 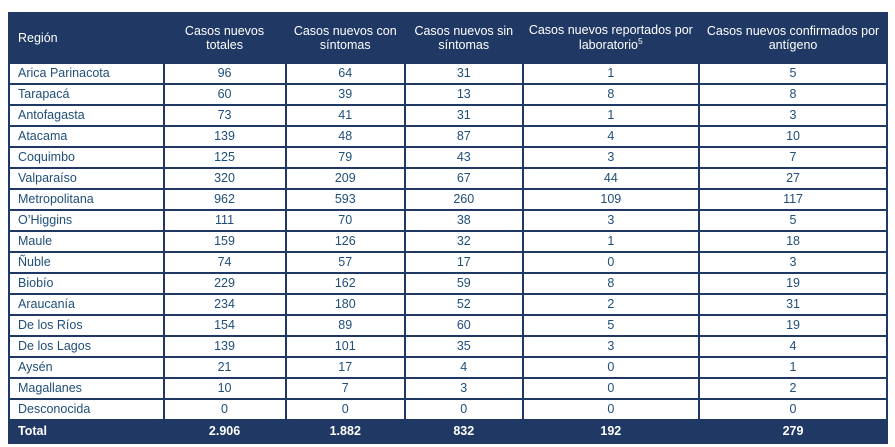 What do you see at coordinates (86, 38) in the screenshot?
I see `column-header-region: Región` at bounding box center [86, 38].